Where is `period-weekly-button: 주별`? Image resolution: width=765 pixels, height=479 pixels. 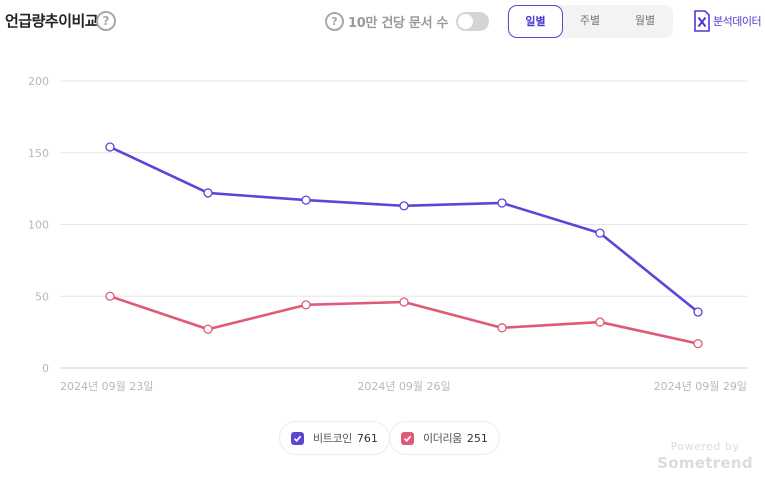 period-weekly-button: 주별 is located at coordinates (590, 20).